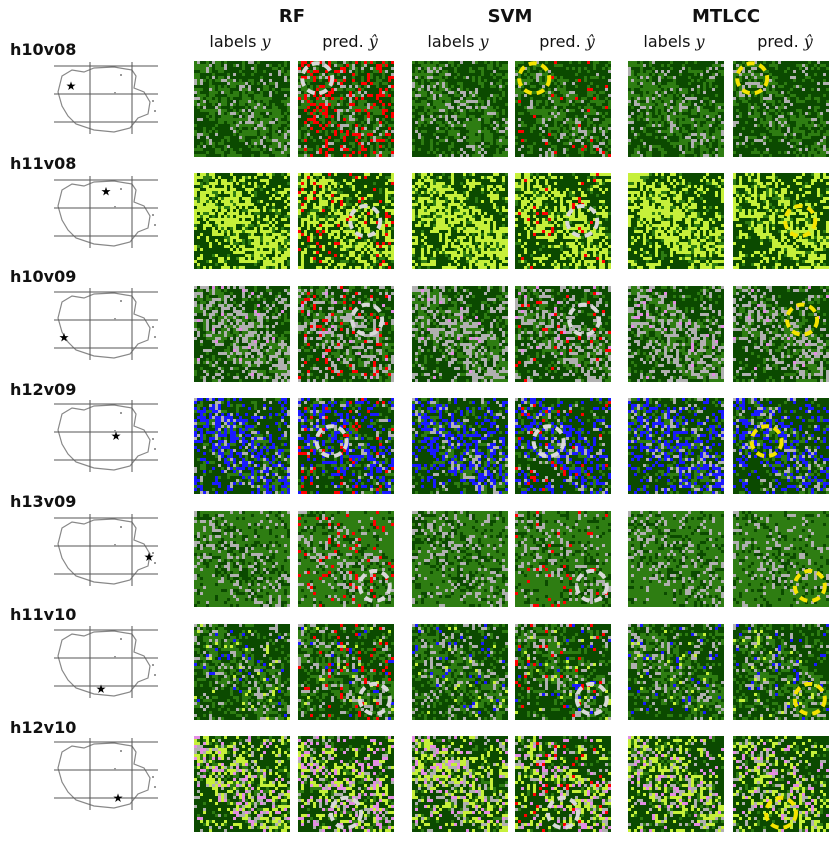  What do you see at coordinates (43, 614) in the screenshot?
I see `tile-label: h11v10` at bounding box center [43, 614].